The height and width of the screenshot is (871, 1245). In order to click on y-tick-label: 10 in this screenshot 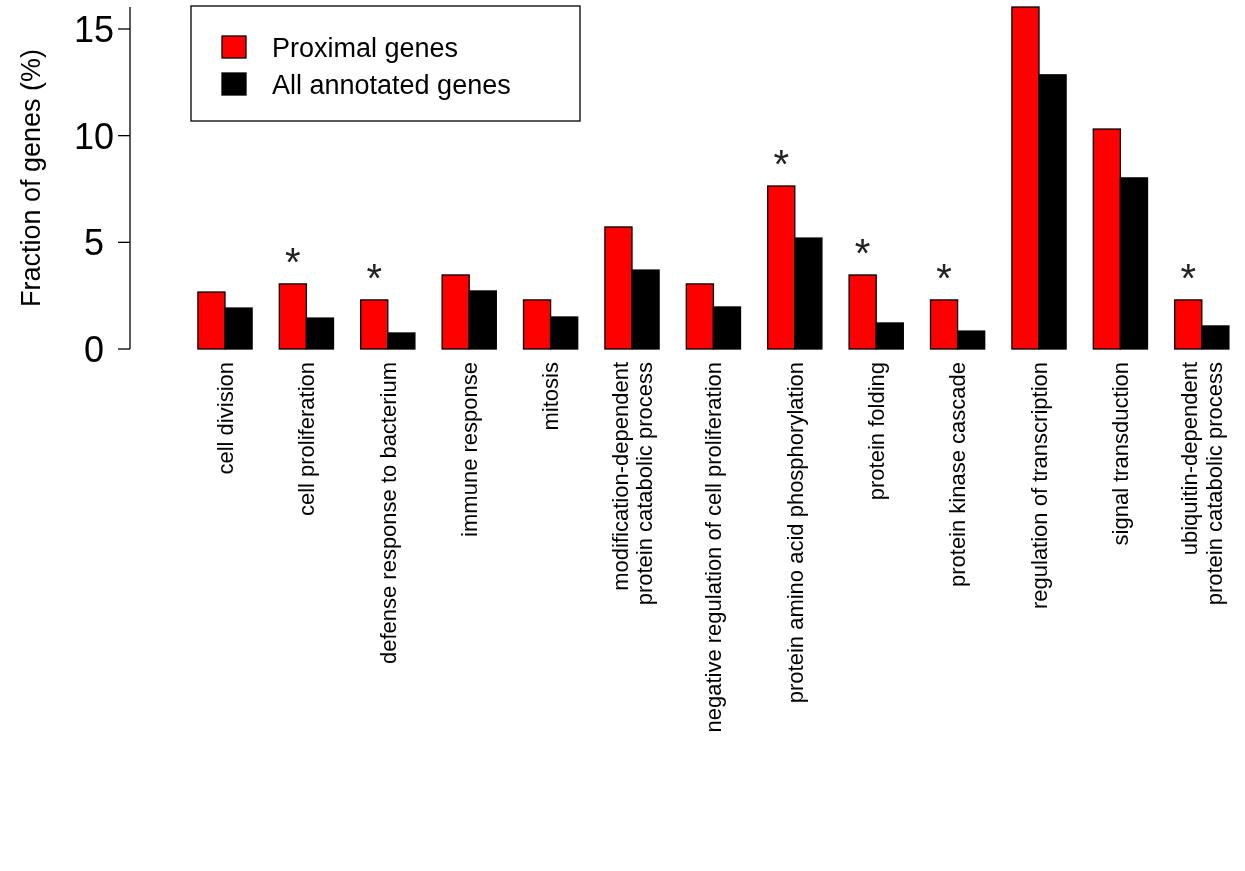, I will do `click(94, 136)`.